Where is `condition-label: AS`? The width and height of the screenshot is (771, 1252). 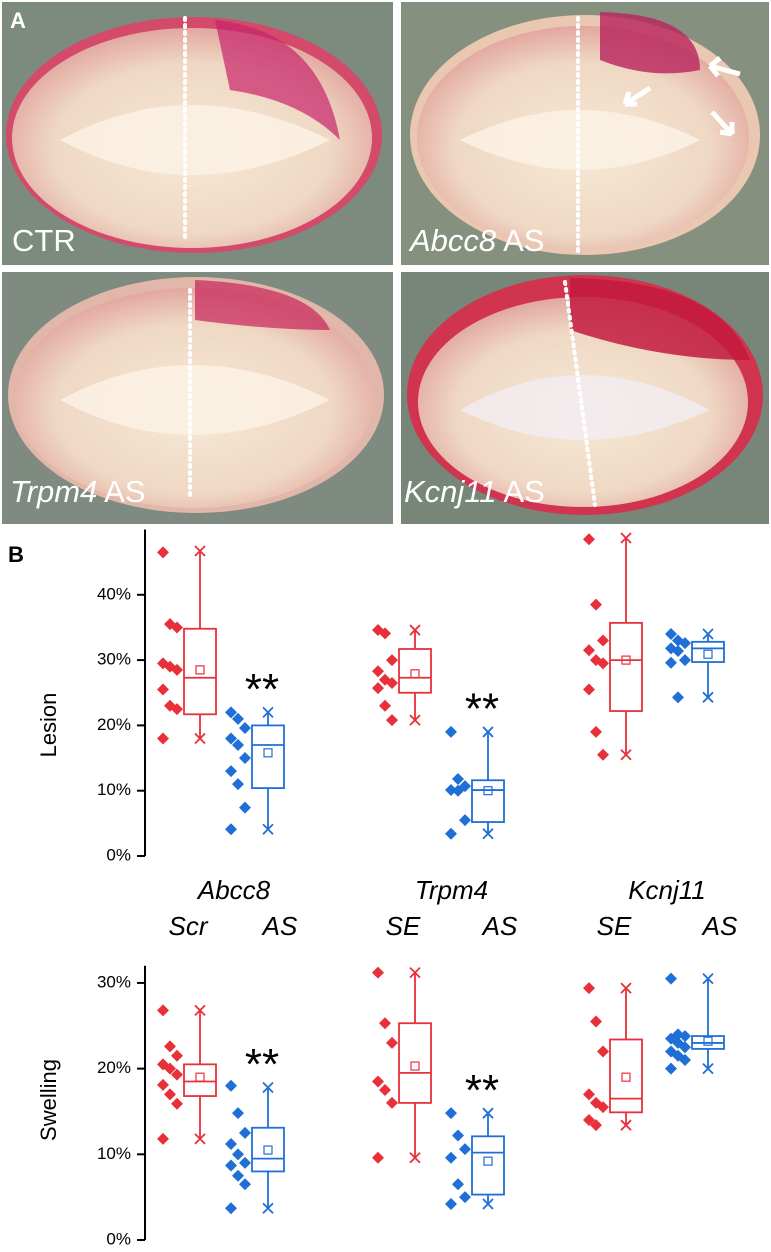 condition-label: AS is located at coordinates (499, 926).